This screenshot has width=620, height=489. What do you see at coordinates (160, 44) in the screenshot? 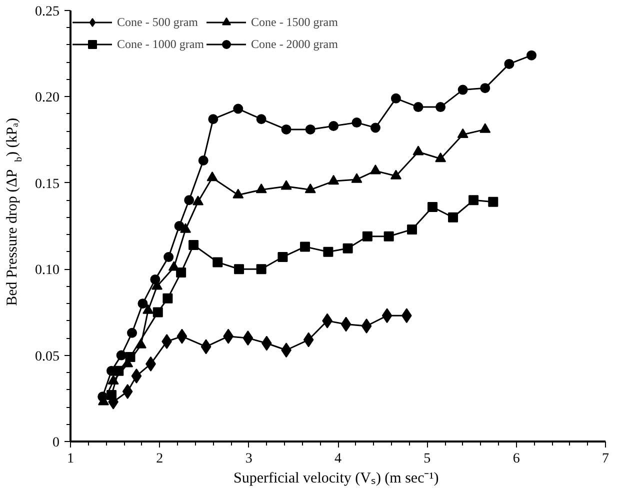
I see `legend-label: Cone - 1000 gram` at bounding box center [160, 44].